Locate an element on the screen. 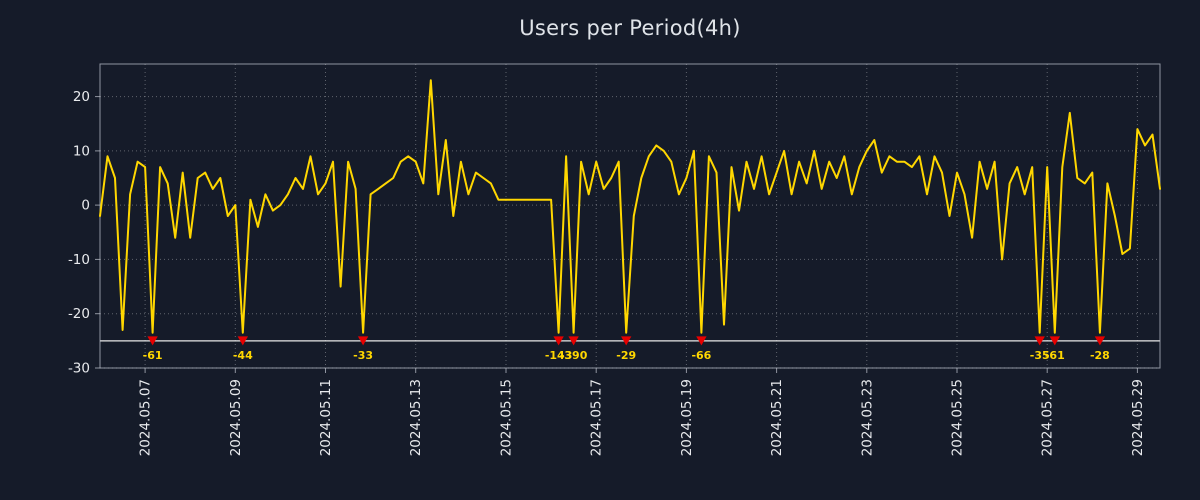 The height and width of the screenshot is (500, 1200). x-tick-label: 2024.05.17 is located at coordinates (597, 417).